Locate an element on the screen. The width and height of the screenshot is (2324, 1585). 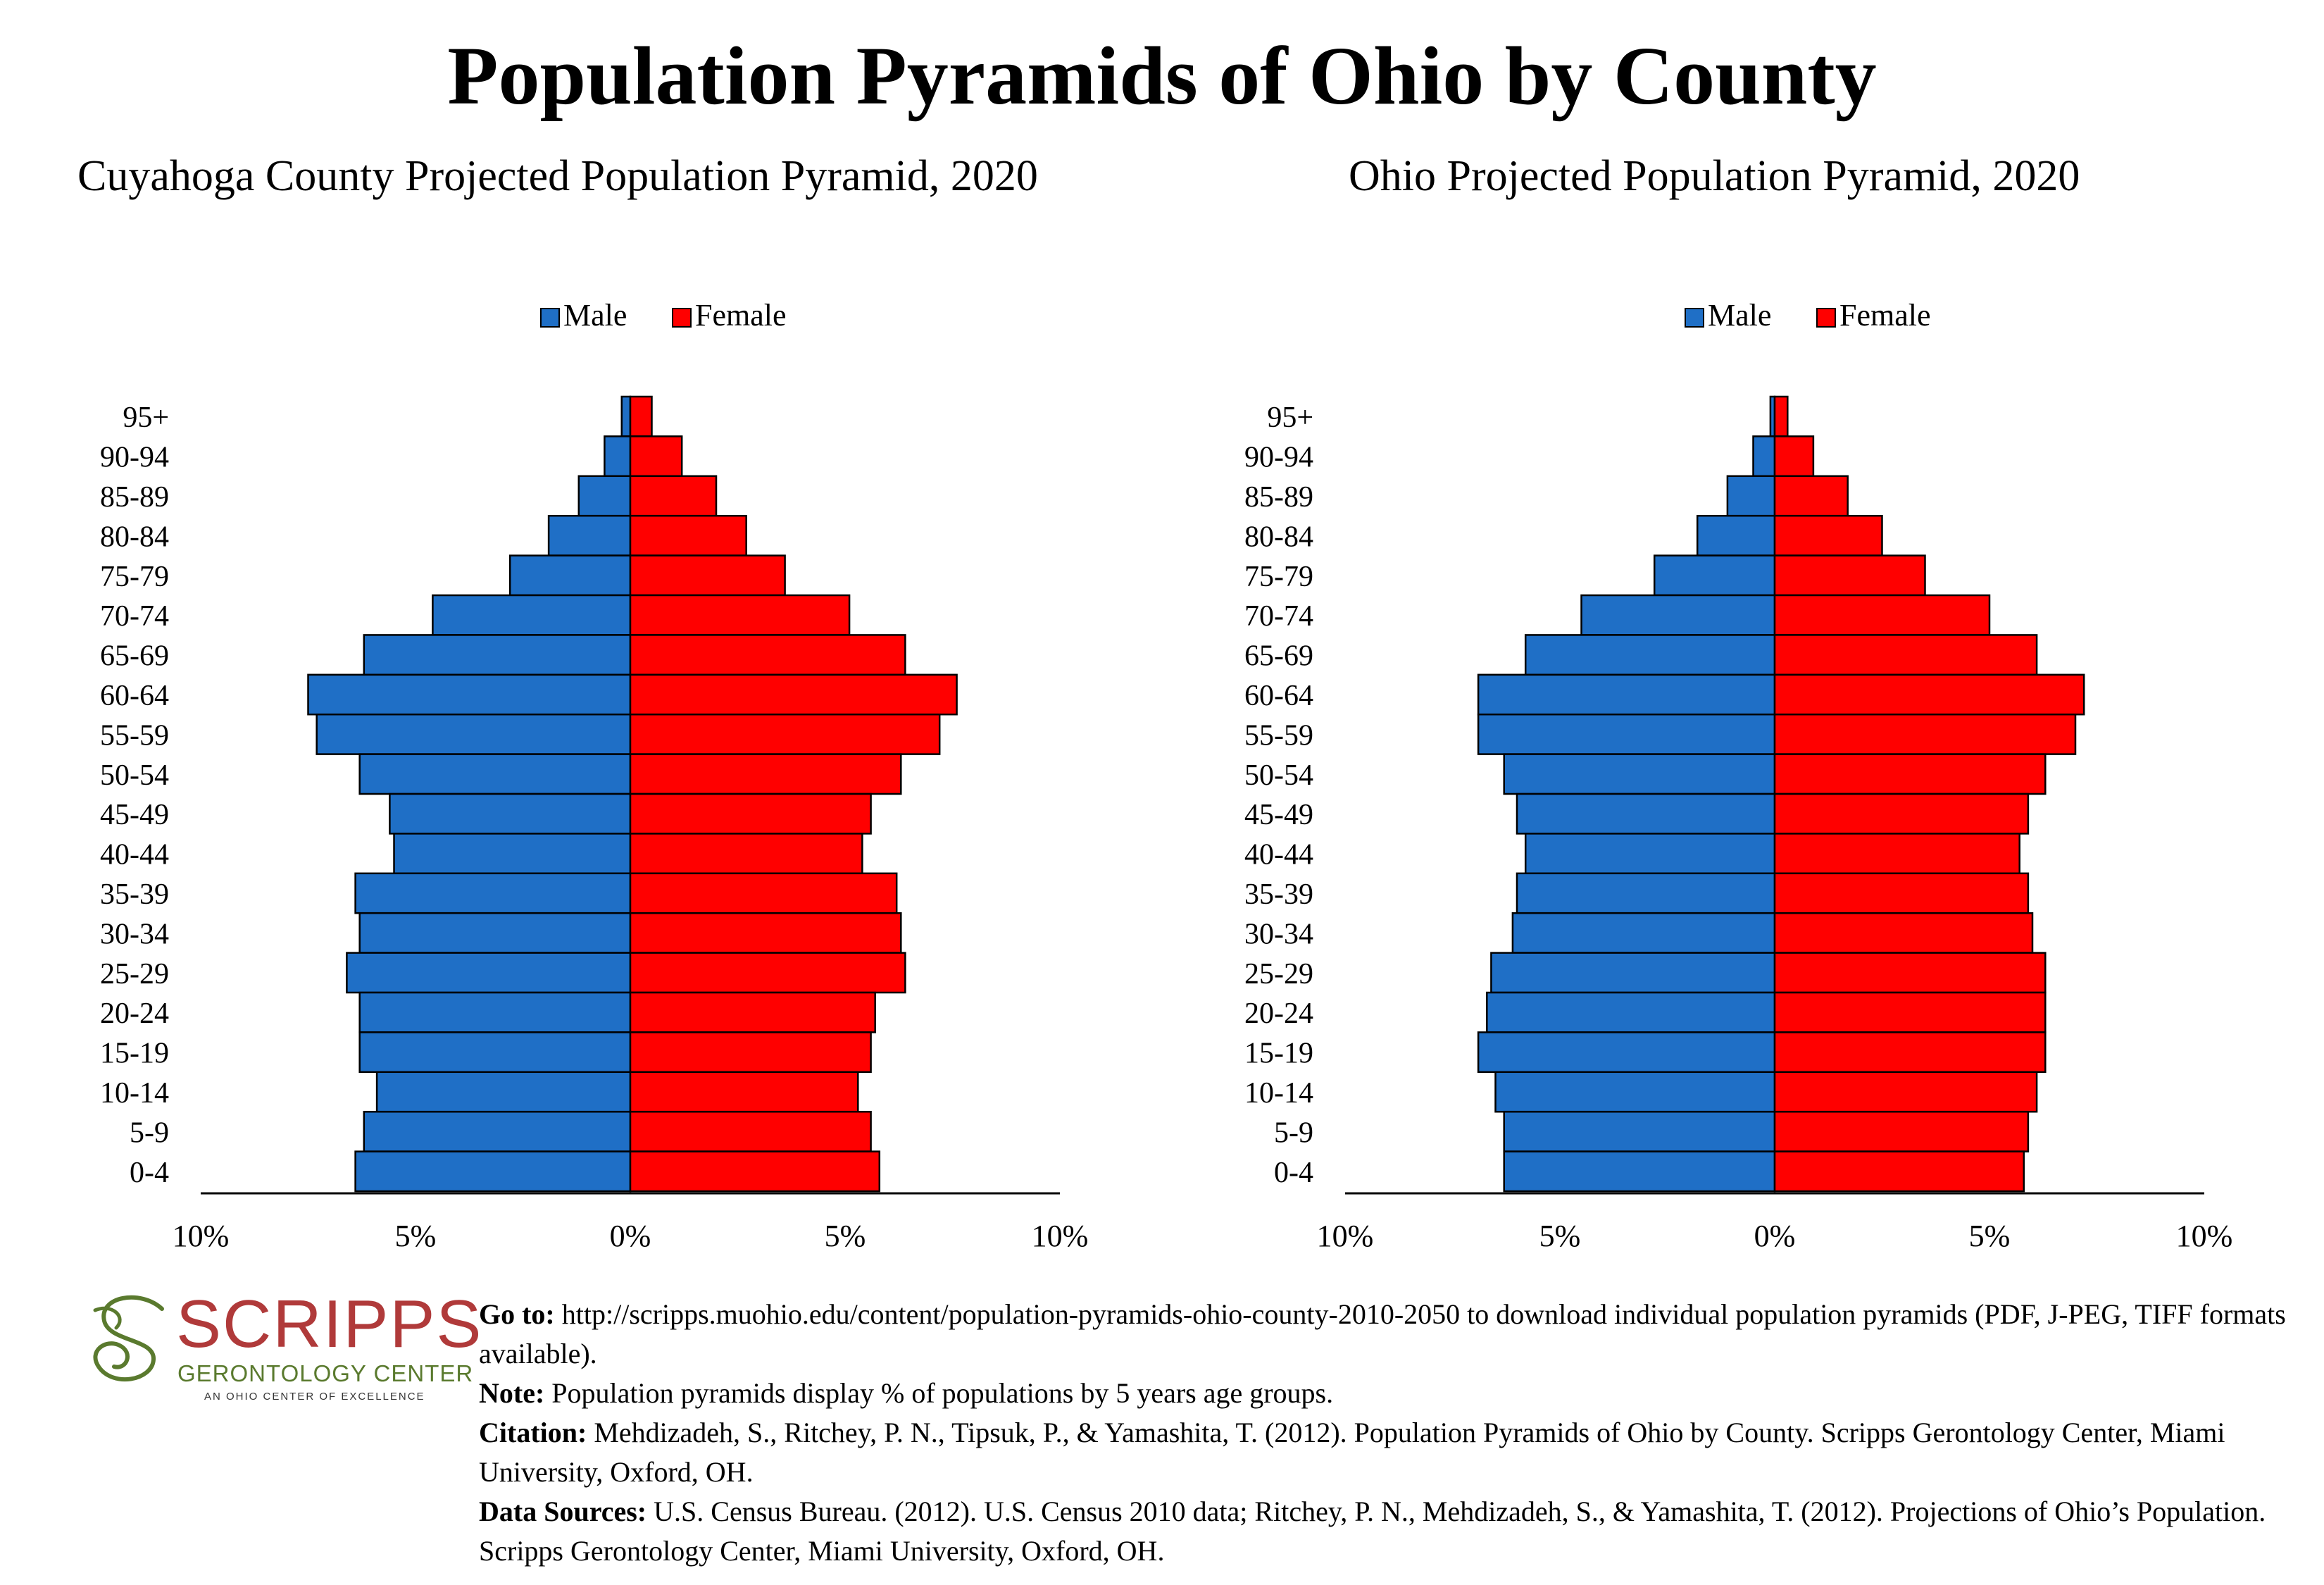
age-label-30-34: 30-34 is located at coordinates (134, 934).